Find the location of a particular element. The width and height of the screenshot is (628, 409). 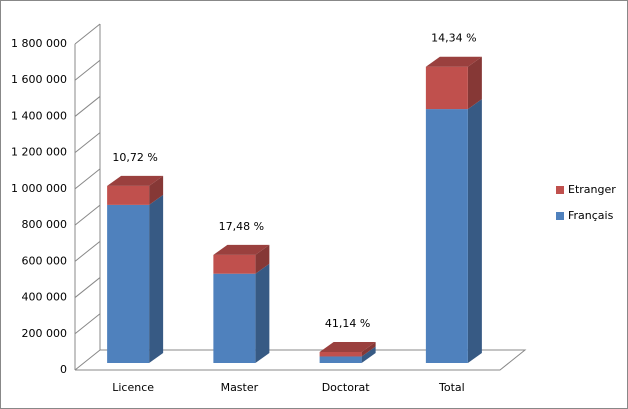

y-tick-label: 1 000 000 is located at coordinates (39, 188).